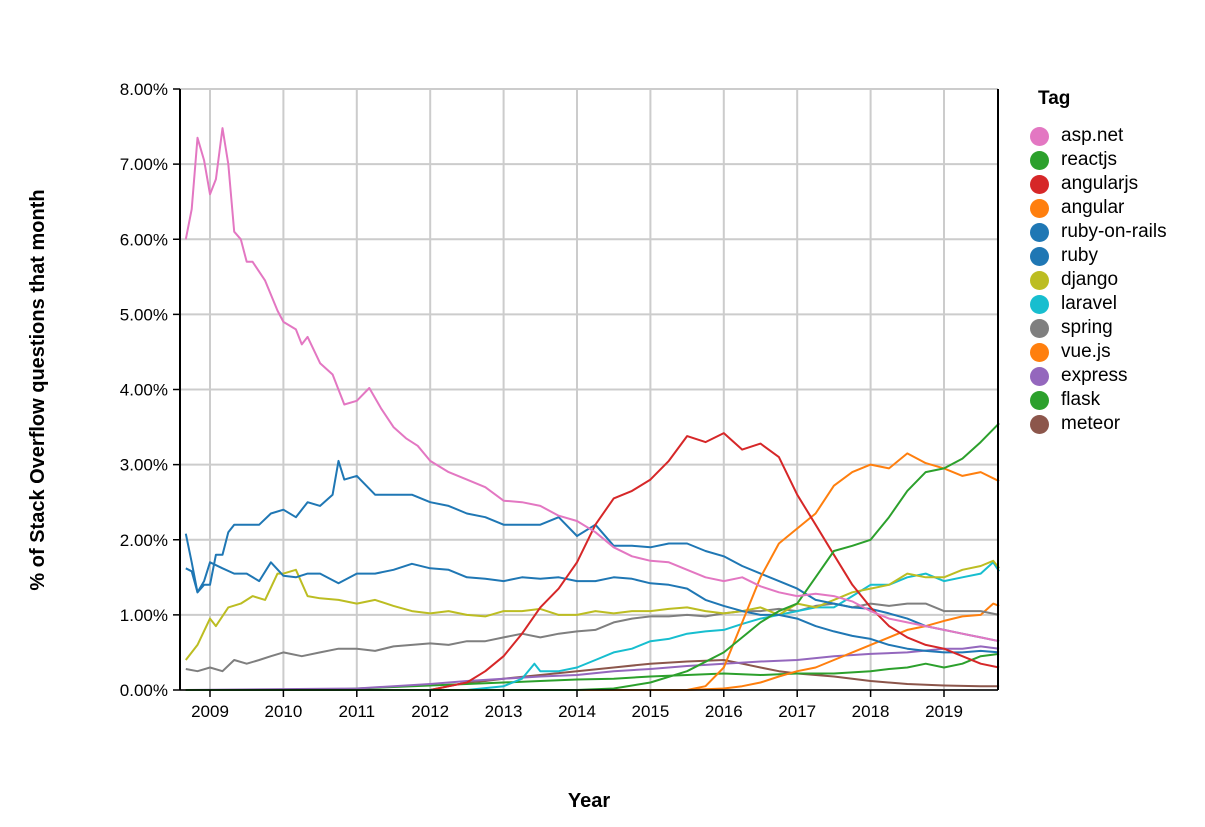 The width and height of the screenshot is (1205, 827). I want to click on series-line-django, so click(592, 610).